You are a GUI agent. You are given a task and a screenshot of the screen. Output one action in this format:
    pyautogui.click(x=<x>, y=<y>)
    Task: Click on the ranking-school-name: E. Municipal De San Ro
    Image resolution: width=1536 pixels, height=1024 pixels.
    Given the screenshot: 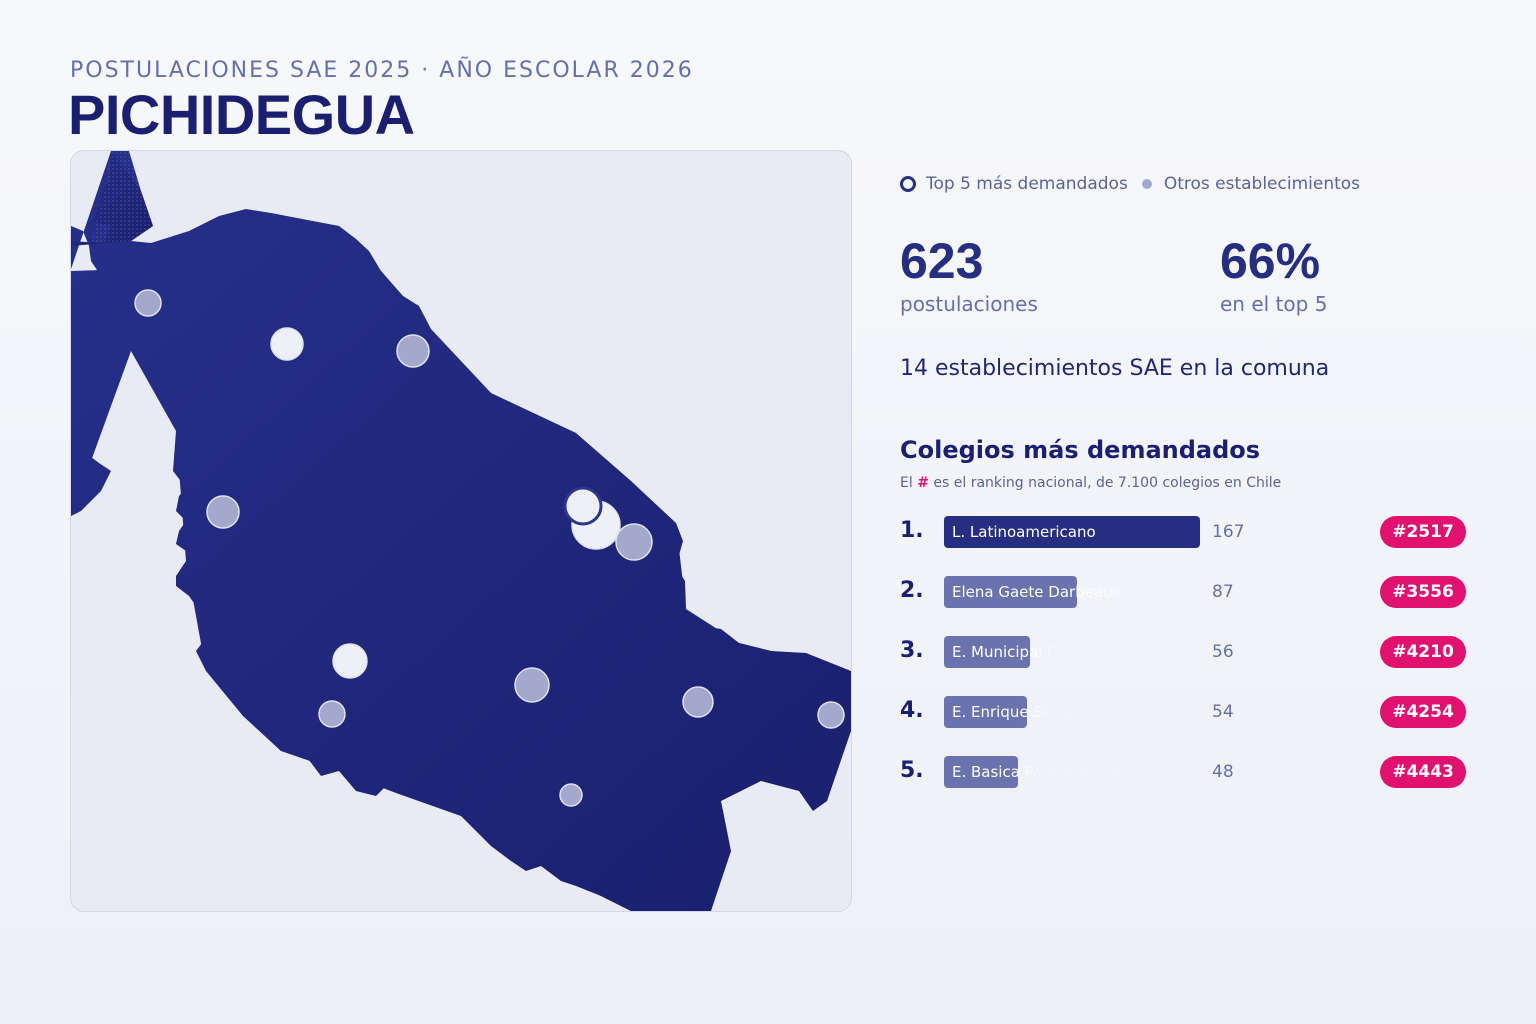 What is the action you would take?
    pyautogui.click(x=1038, y=652)
    